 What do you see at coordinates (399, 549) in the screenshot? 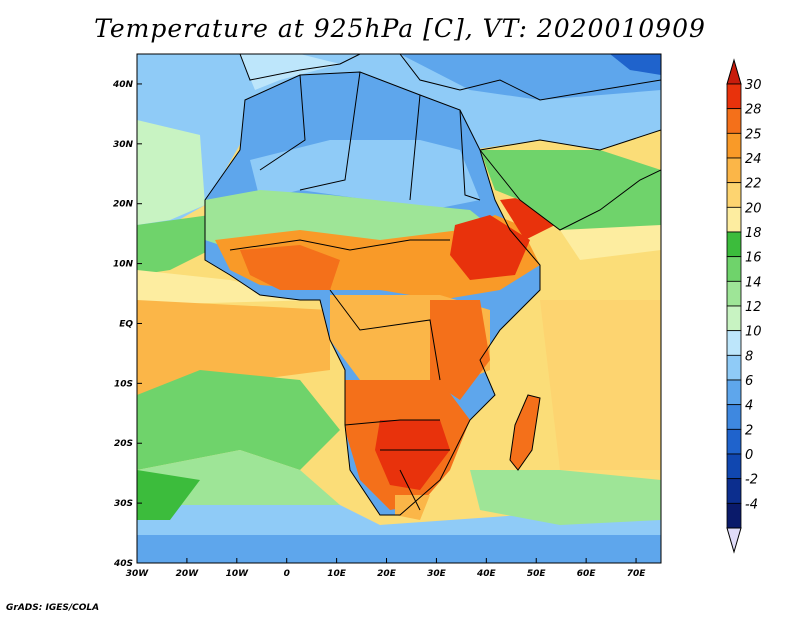
I see `southern-ocean-cold` at bounding box center [399, 549].